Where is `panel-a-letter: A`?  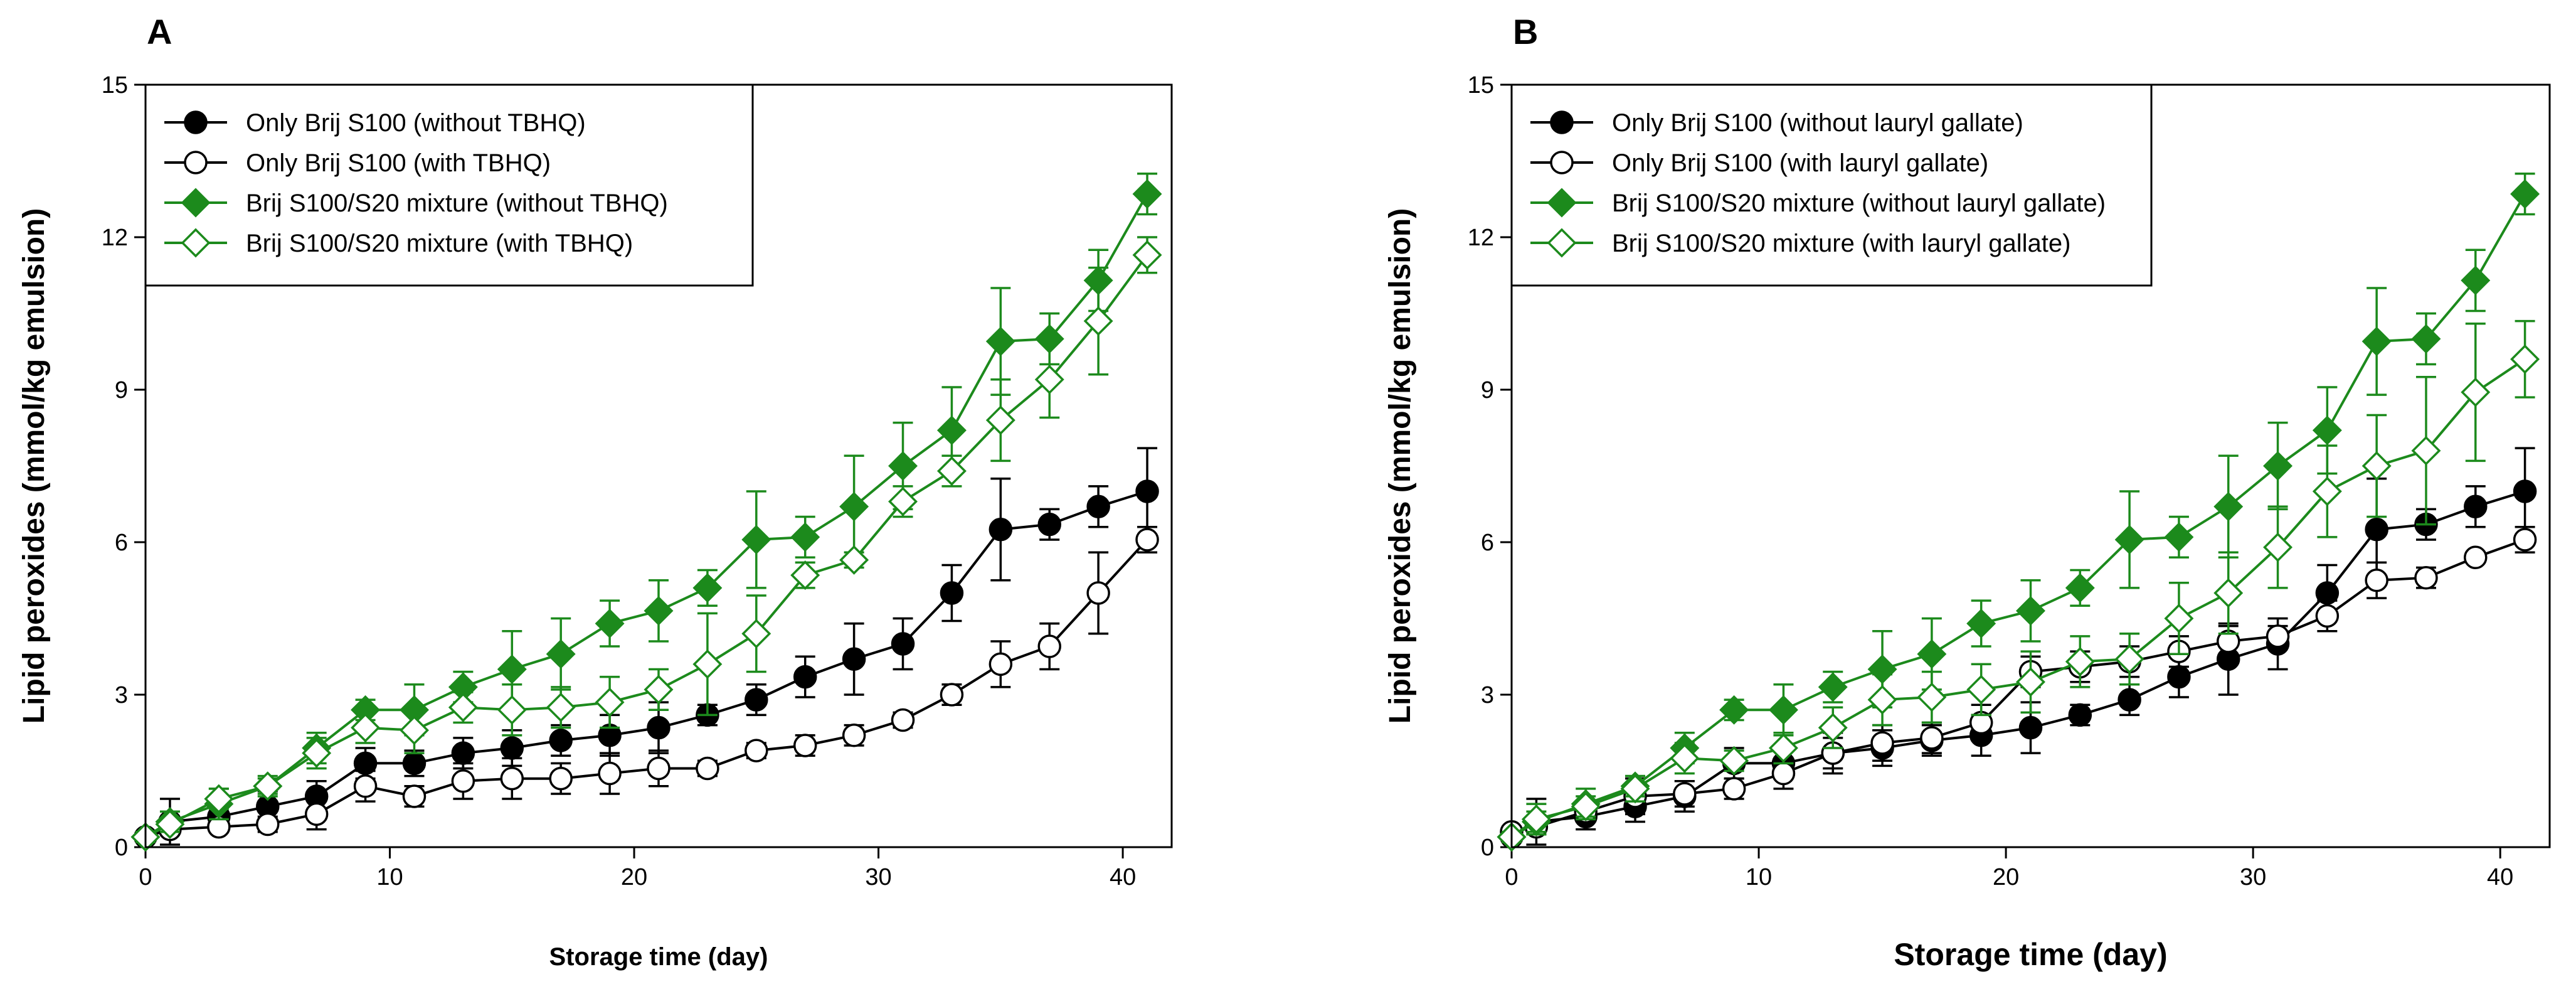
panel-a-letter: A is located at coordinates (159, 31).